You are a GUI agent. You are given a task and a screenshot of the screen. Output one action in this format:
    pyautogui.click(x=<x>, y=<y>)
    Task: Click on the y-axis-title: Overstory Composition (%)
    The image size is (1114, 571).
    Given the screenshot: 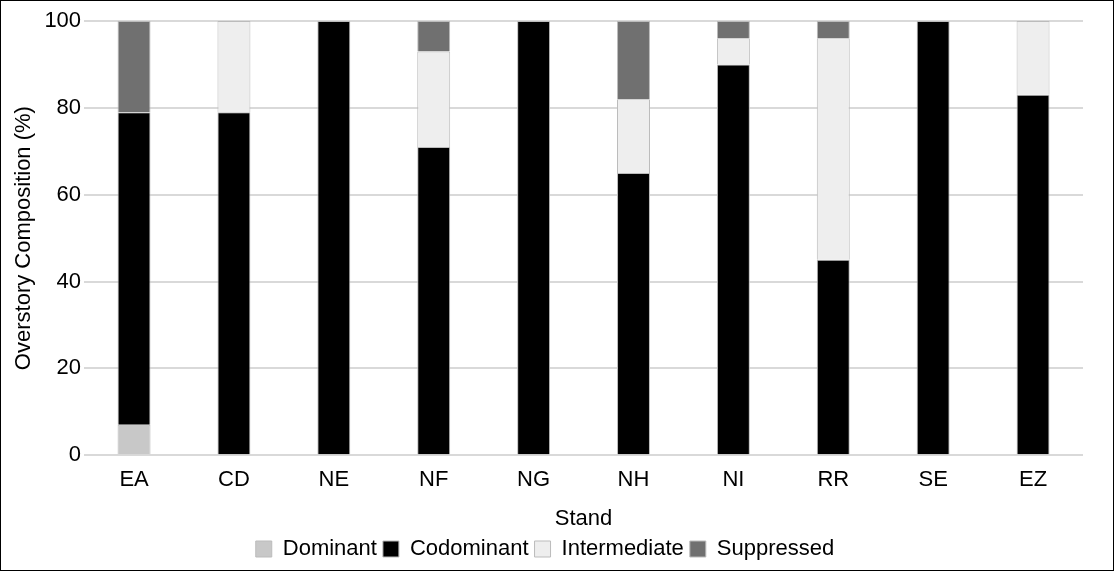 What is the action you would take?
    pyautogui.click(x=23, y=238)
    